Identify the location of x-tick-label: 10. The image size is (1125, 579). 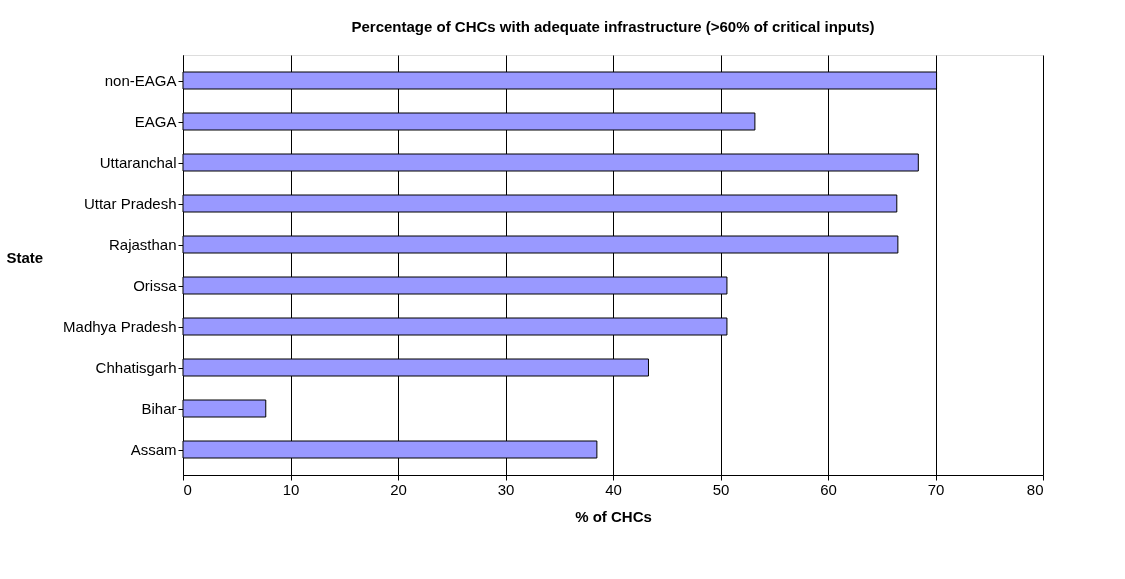
(291, 489).